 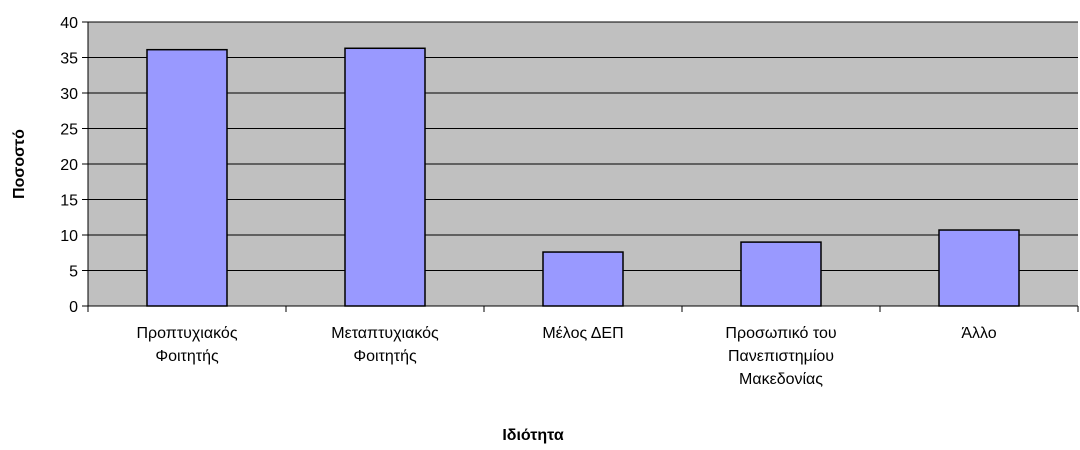 What do you see at coordinates (385, 333) in the screenshot?
I see `x-category-label-line: Μεταπτυχιακός` at bounding box center [385, 333].